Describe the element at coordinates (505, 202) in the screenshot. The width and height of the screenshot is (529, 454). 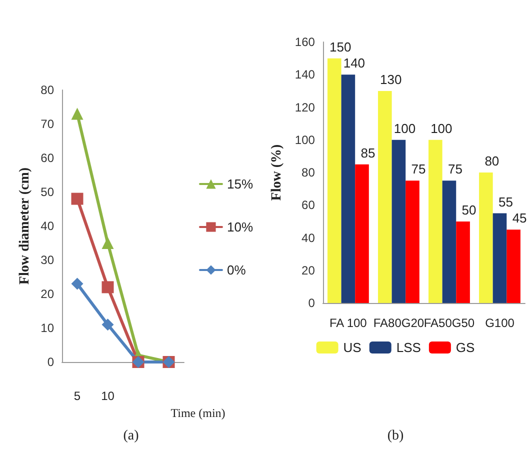
I see `data-label: 55` at that location.